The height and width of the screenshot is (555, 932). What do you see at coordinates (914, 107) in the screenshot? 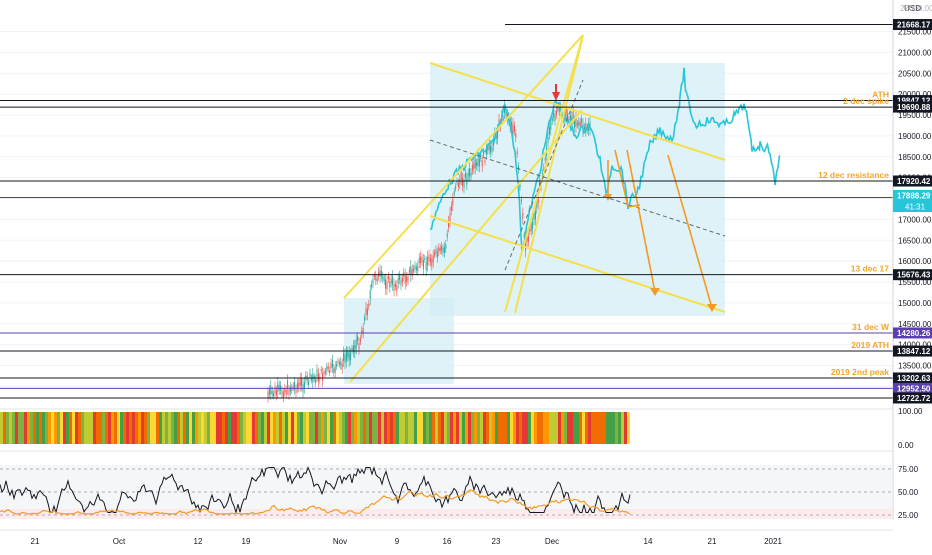
I see `level-price-label: 19690.88` at bounding box center [914, 107].